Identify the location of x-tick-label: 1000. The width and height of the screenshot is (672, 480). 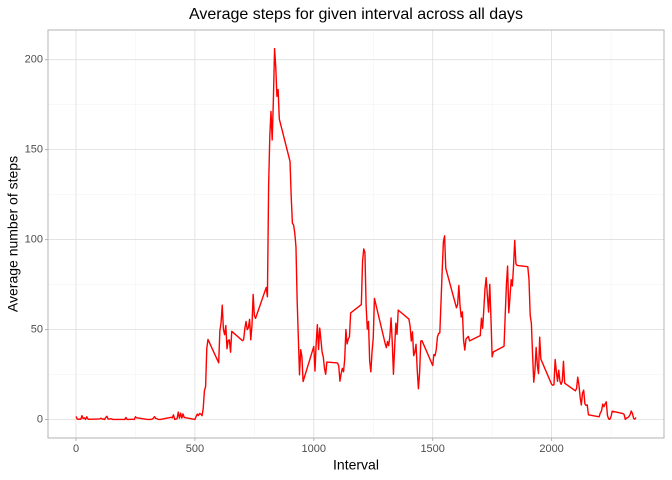
(314, 449).